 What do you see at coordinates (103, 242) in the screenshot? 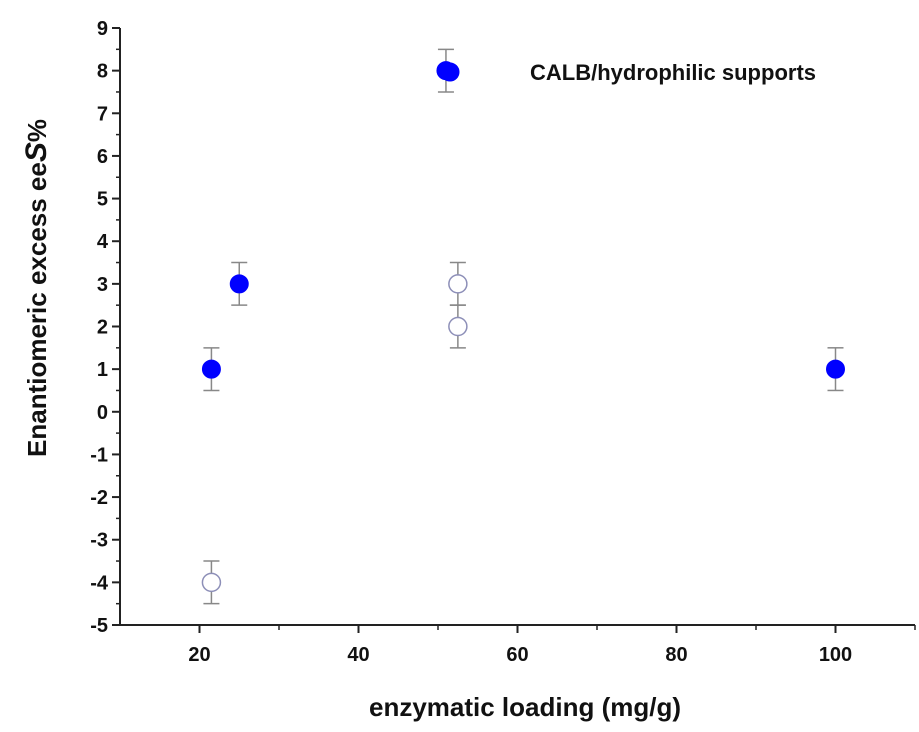
I see `y-tick-label: 4` at bounding box center [103, 242].